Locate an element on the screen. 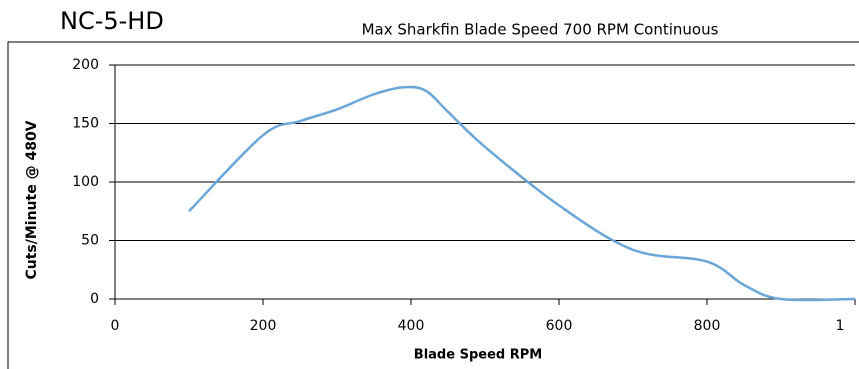 Image resolution: width=859 pixels, height=369 pixels. x-tick-label: 400 is located at coordinates (411, 326).